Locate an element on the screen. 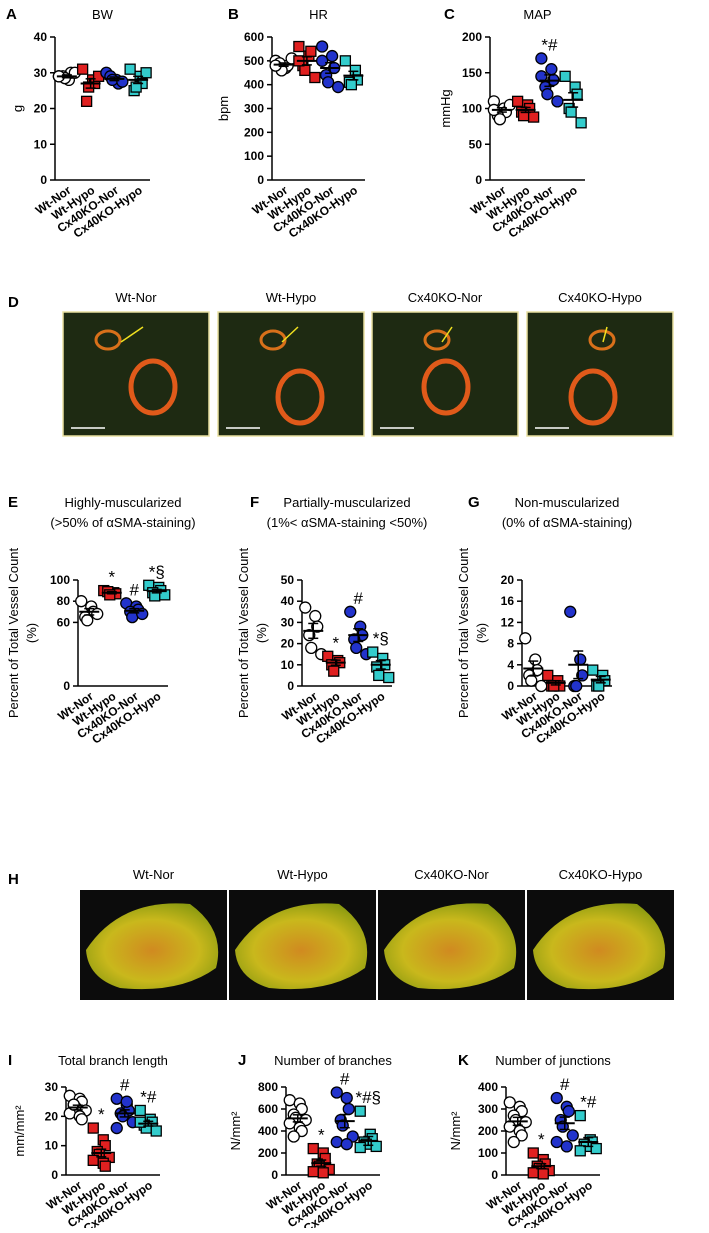 Image resolution: width=709 pixels, height=1233 pixels. chart-title: Partially-muscularized is located at coordinates (346, 502).